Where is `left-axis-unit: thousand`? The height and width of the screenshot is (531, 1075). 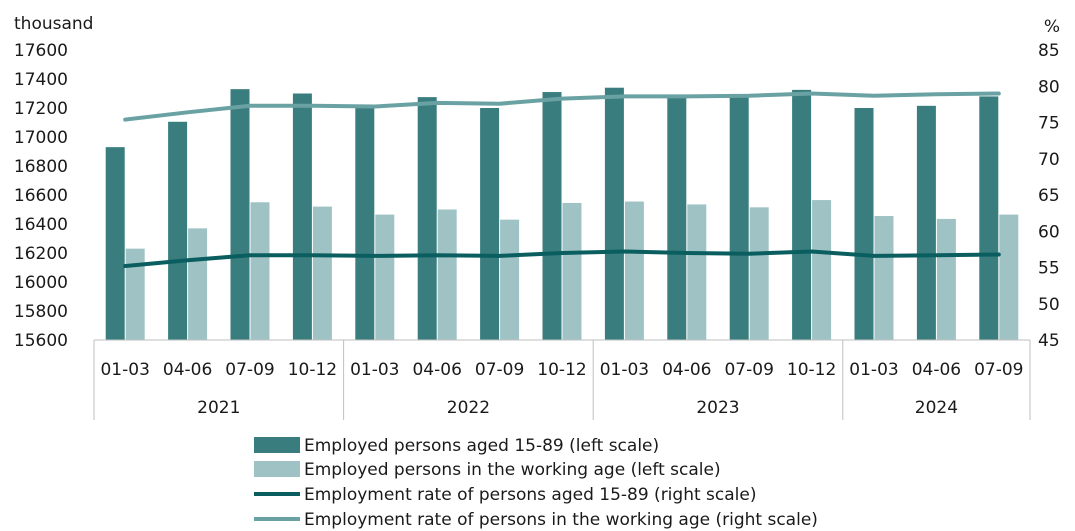 left-axis-unit: thousand is located at coordinates (53, 24).